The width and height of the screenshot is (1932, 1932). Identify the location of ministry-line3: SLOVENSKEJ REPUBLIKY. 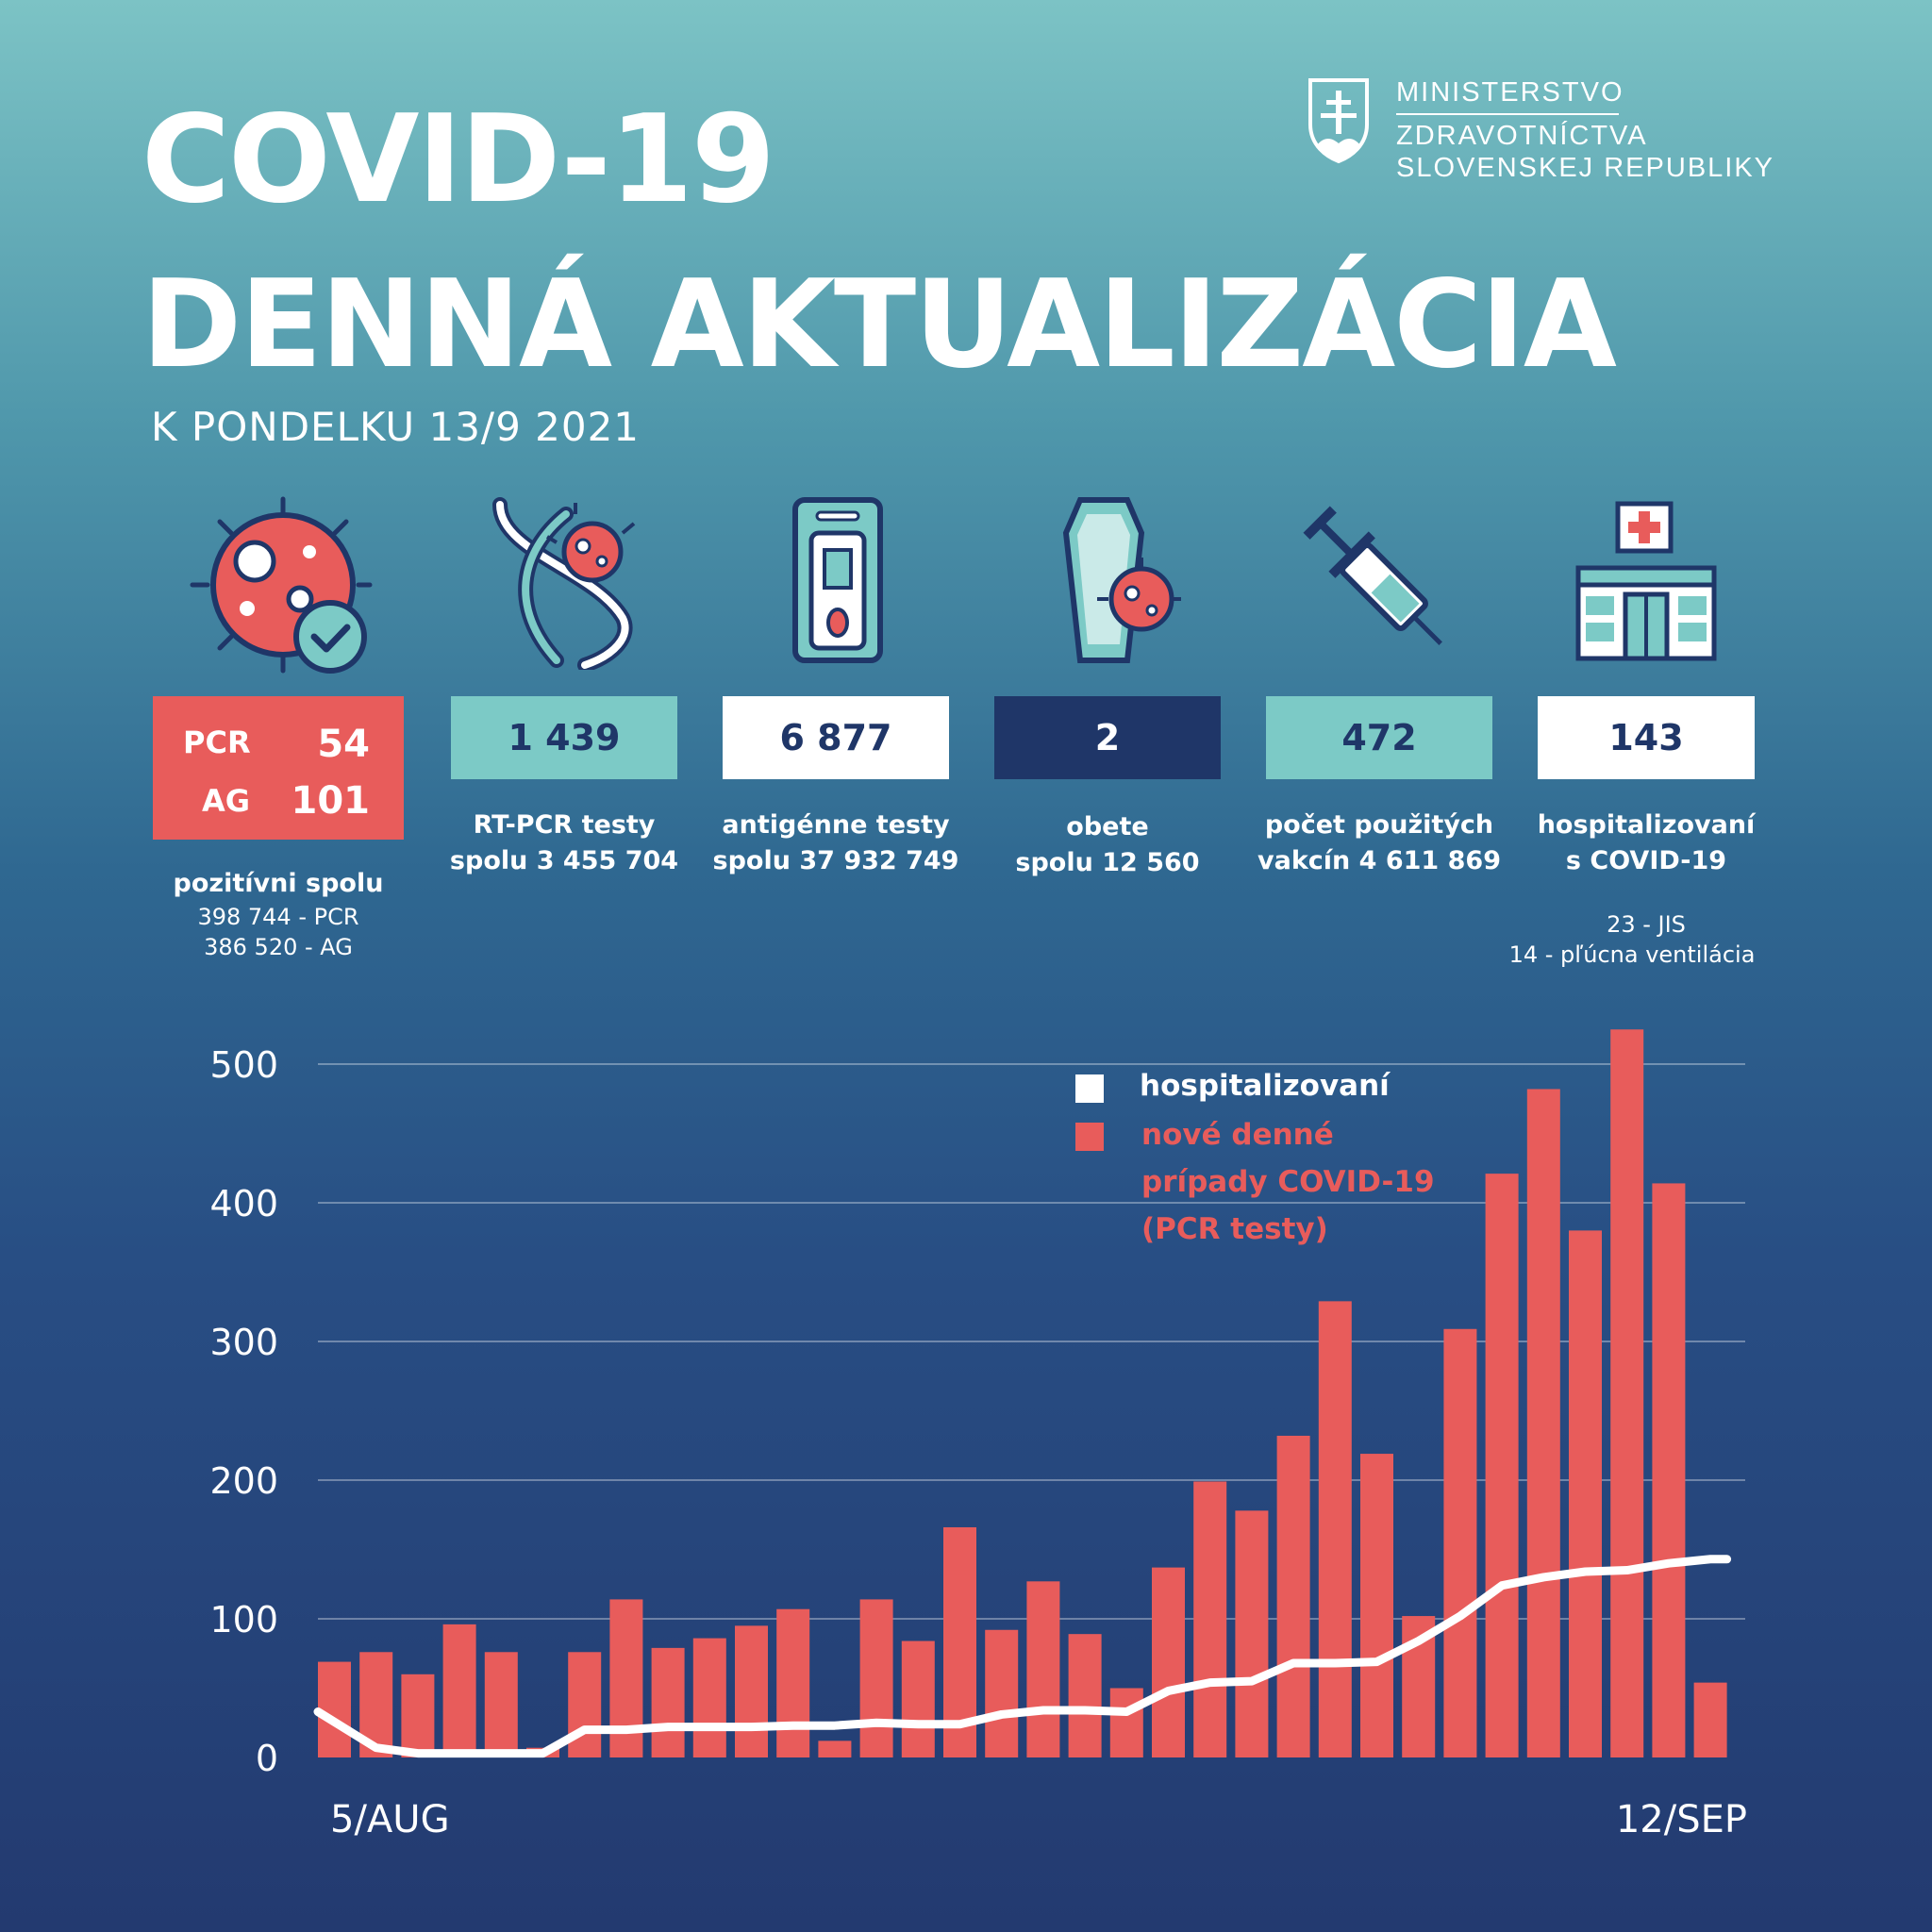
(1586, 168).